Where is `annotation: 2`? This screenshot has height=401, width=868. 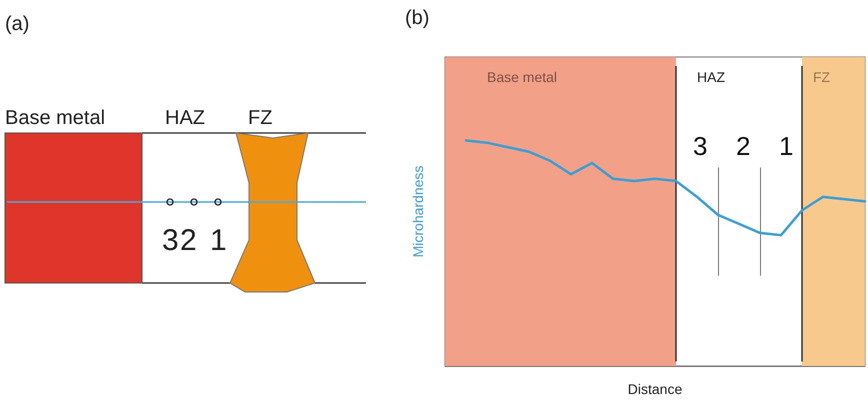
annotation: 2 is located at coordinates (743, 146).